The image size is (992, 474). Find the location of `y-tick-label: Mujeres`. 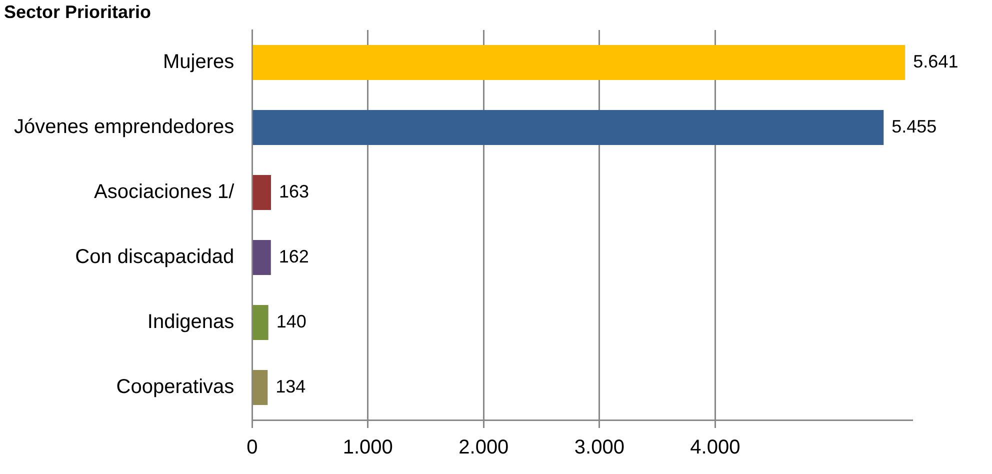

y-tick-label: Mujeres is located at coordinates (198, 62).